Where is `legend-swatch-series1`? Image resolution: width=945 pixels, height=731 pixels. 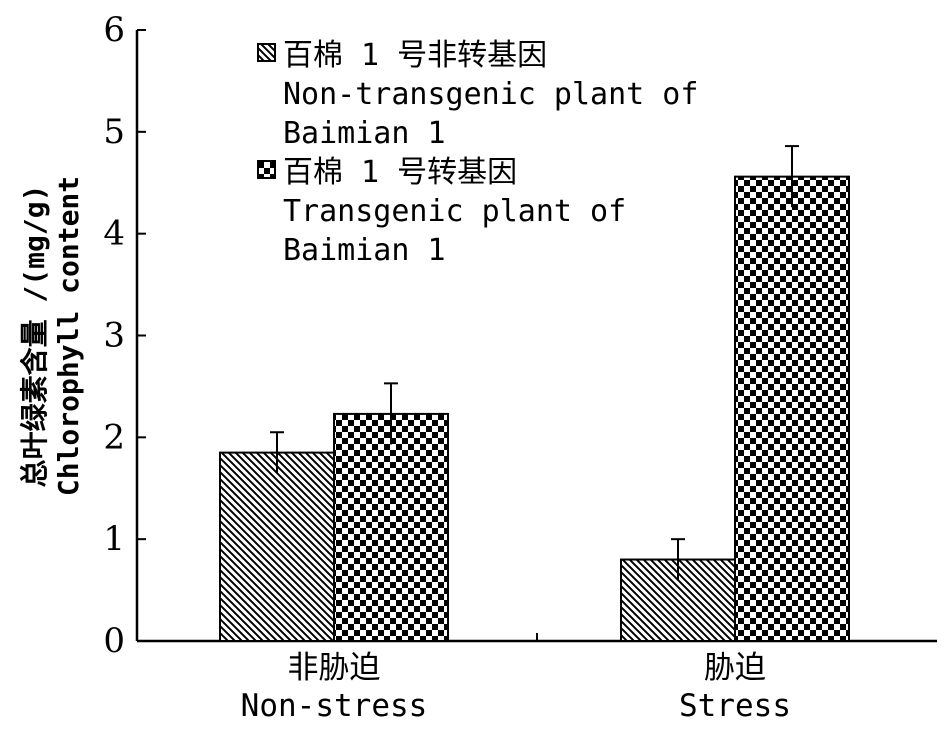
legend-swatch-series1 is located at coordinates (266, 52).